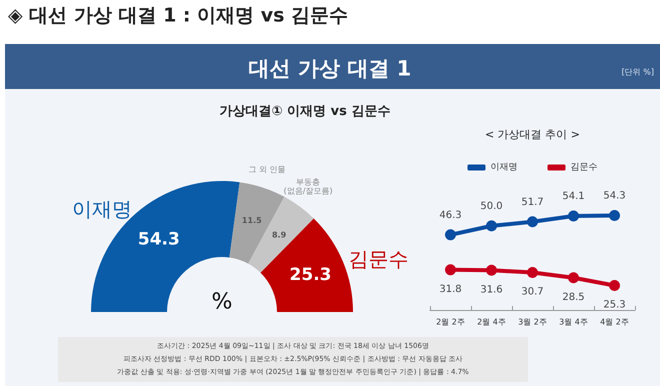 Image resolution: width=660 pixels, height=386 pixels. What do you see at coordinates (504, 167) in the screenshot?
I see `legend-label: 이재명` at bounding box center [504, 167].